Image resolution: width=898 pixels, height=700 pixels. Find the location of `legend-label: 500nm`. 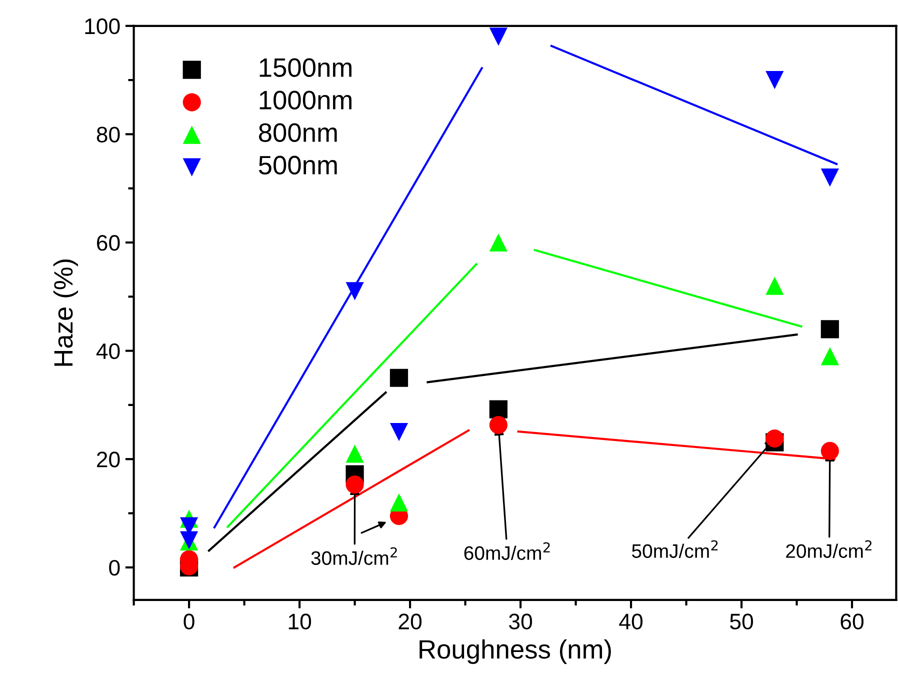

legend-label: 500nm is located at coordinates (297, 165).